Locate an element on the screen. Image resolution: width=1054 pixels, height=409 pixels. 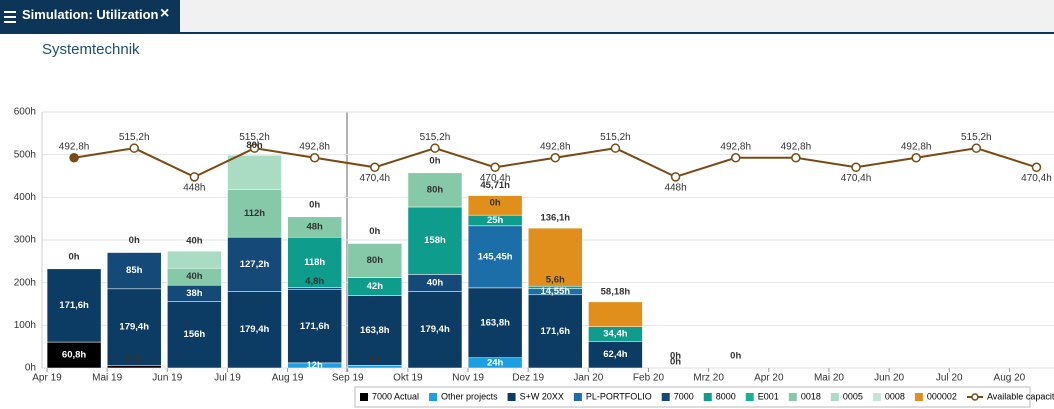
legend-label: 7000 is located at coordinates (684, 396).